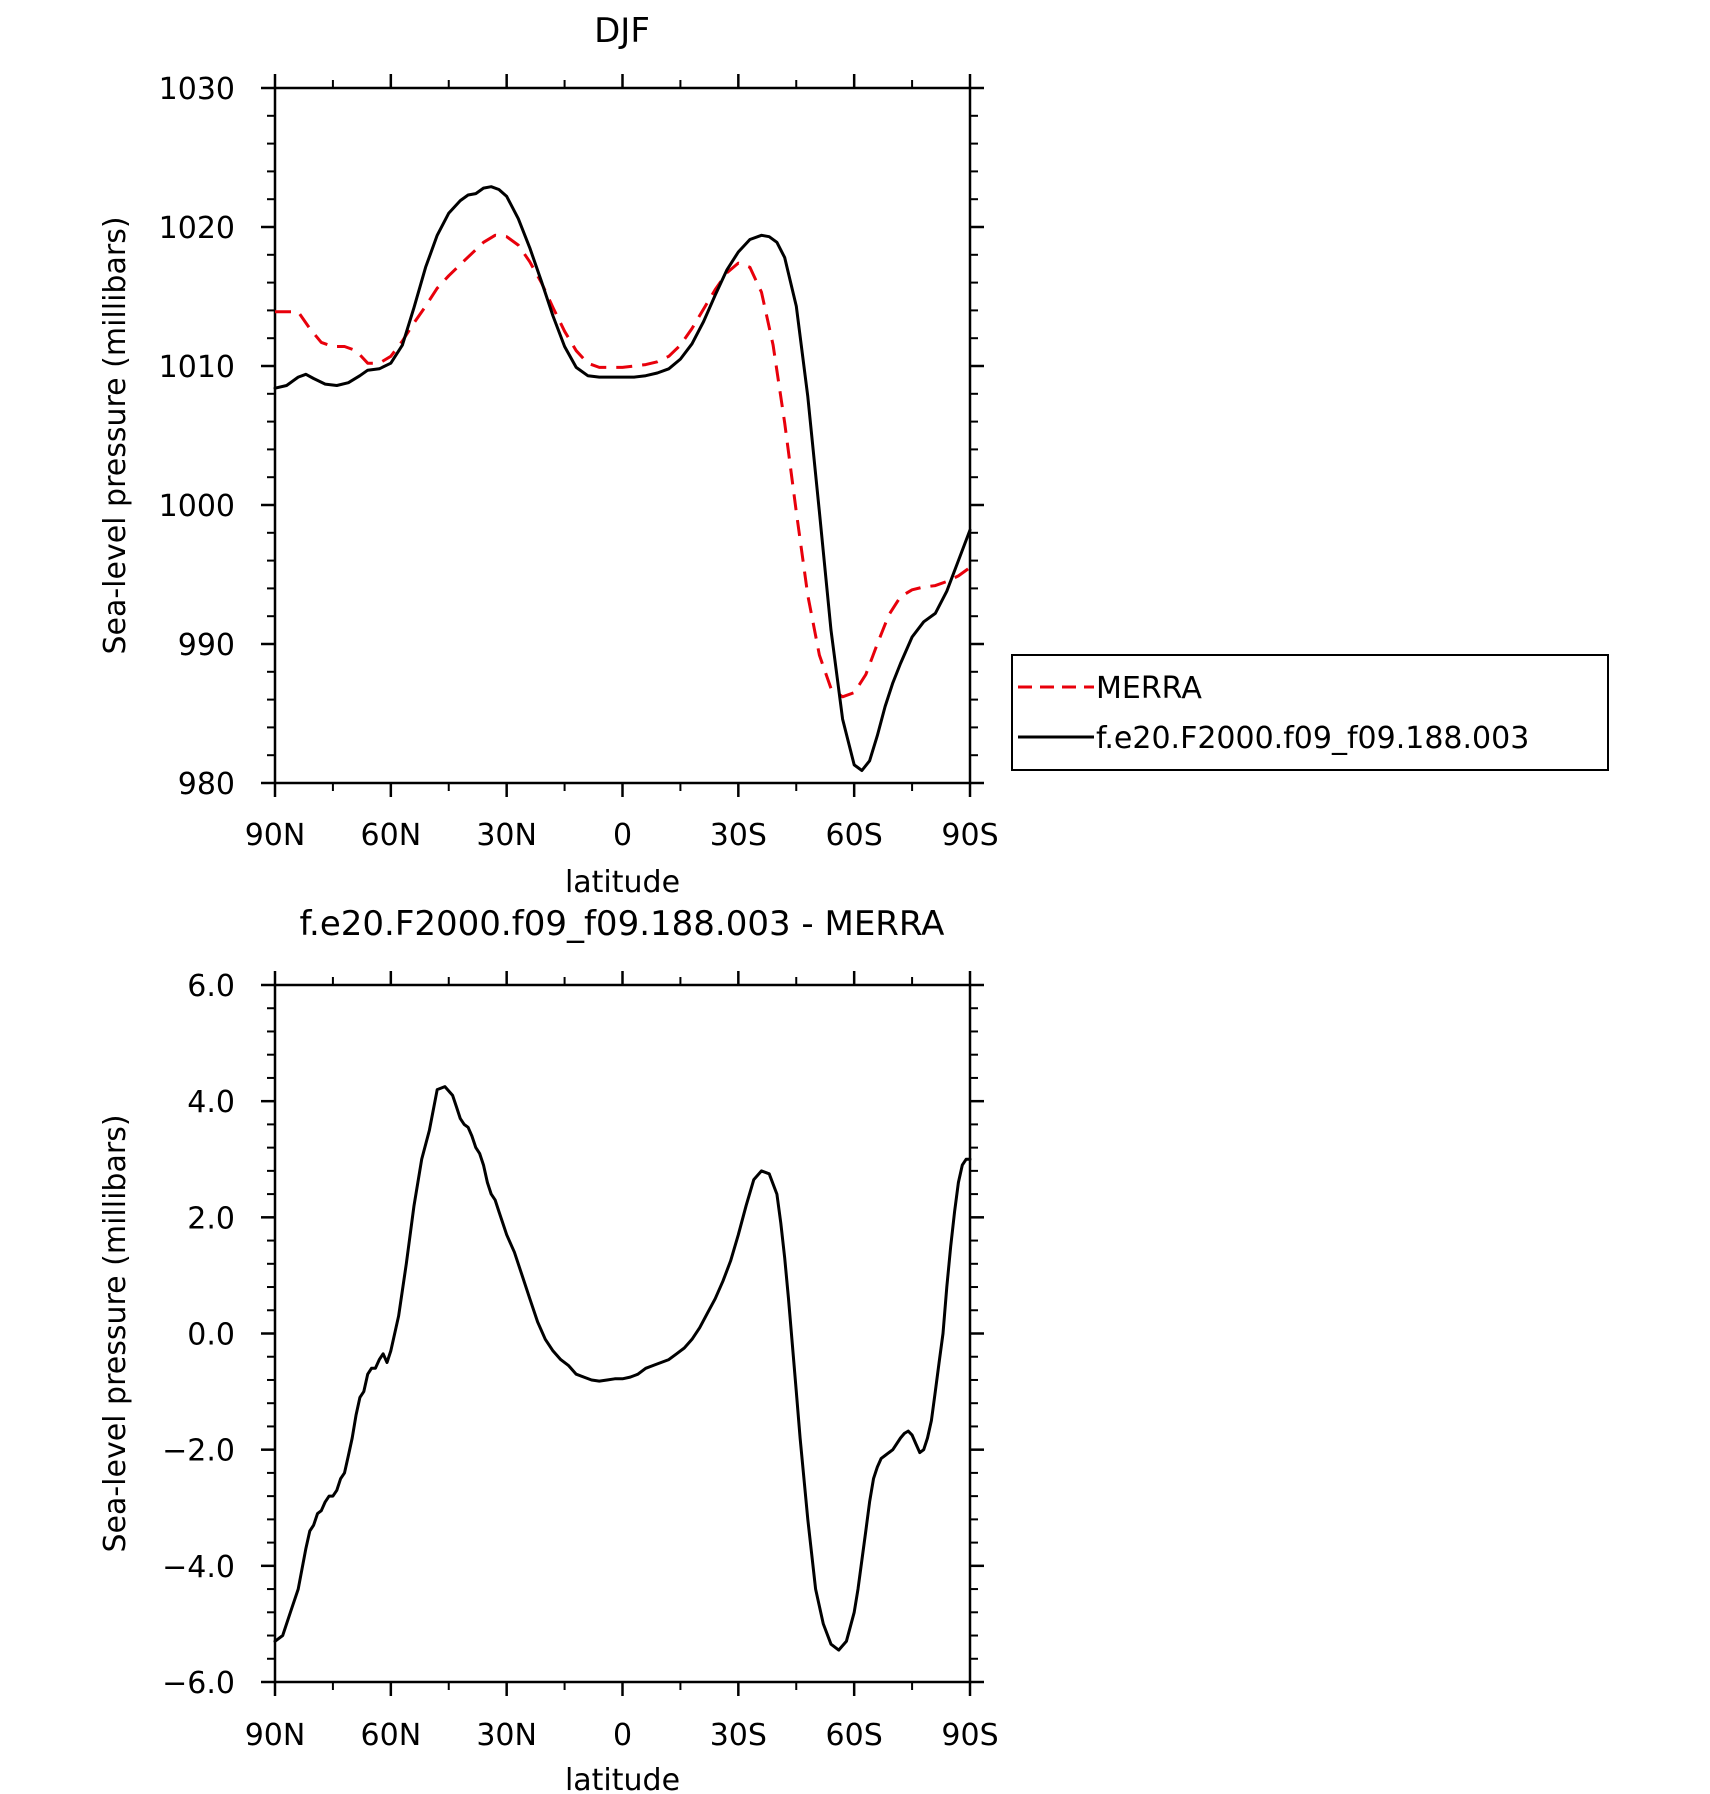  What do you see at coordinates (206, 784) in the screenshot?
I see `y-tick-label: 980` at bounding box center [206, 784].